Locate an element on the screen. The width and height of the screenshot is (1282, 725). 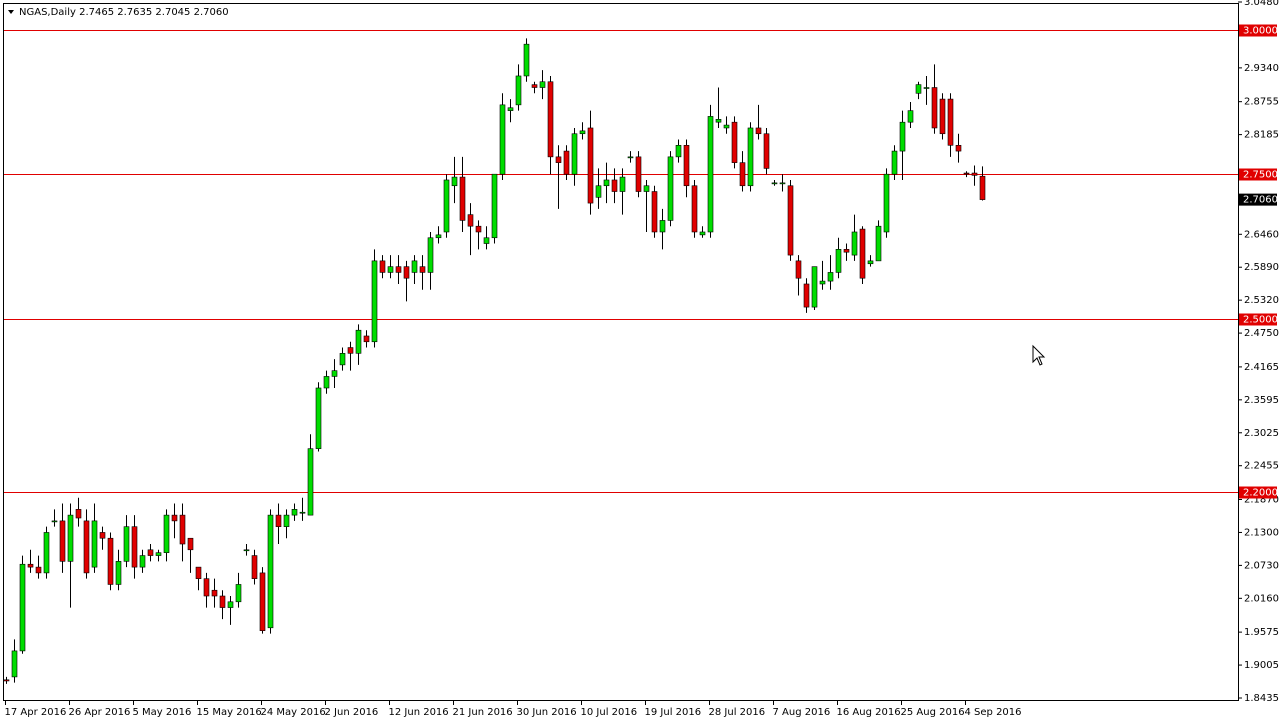
mouse-cursor is located at coordinates (1039, 355).